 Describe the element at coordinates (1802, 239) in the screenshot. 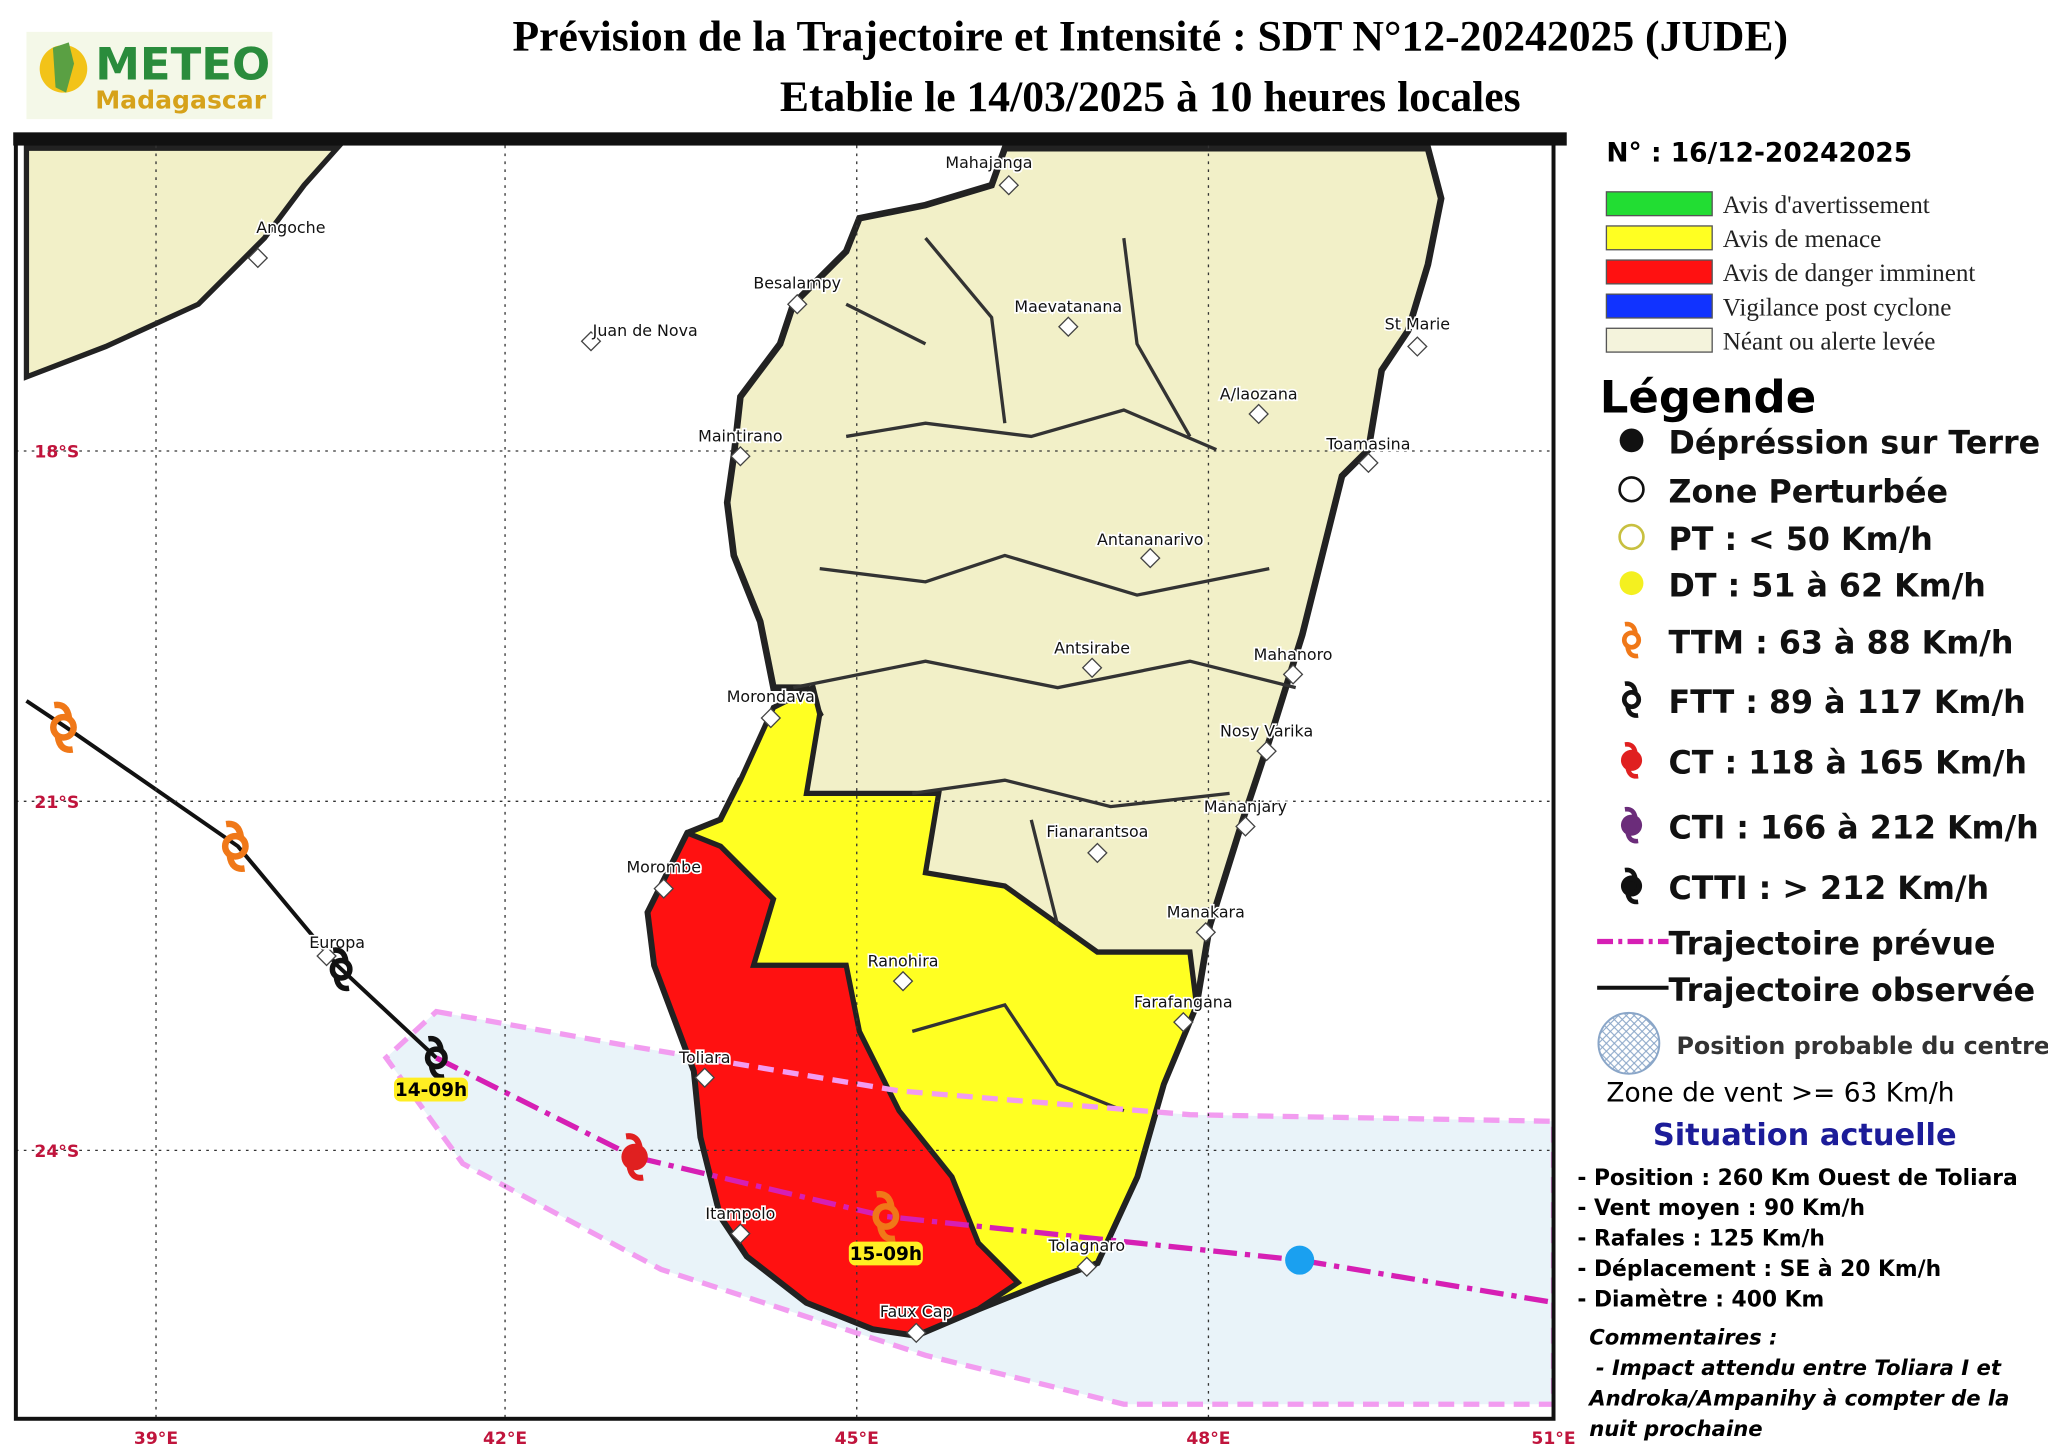

I see `alert-label: Avis de menace` at that location.